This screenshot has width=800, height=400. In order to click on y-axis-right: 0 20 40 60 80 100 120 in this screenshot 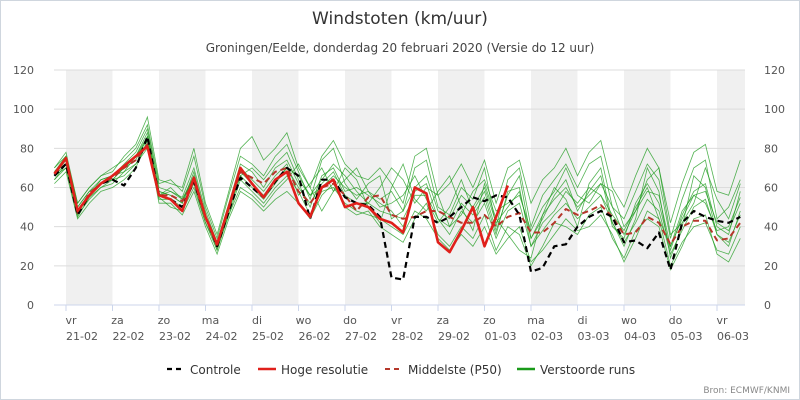, I will do `click(774, 188)`.